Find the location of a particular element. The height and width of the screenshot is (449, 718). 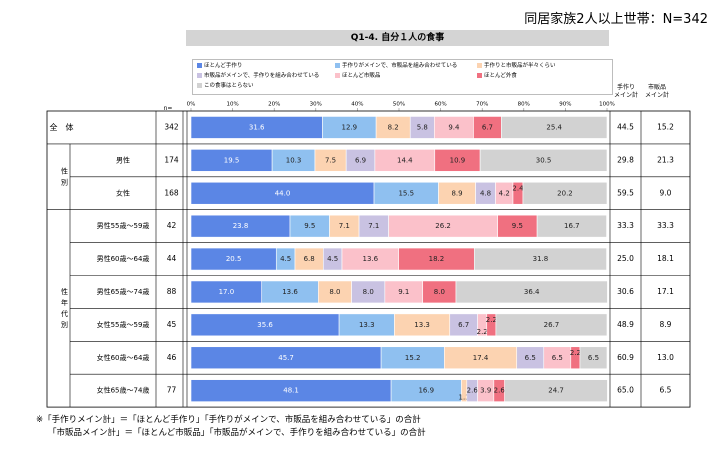

bar-label-0-3: 5.8 is located at coordinates (422, 127).